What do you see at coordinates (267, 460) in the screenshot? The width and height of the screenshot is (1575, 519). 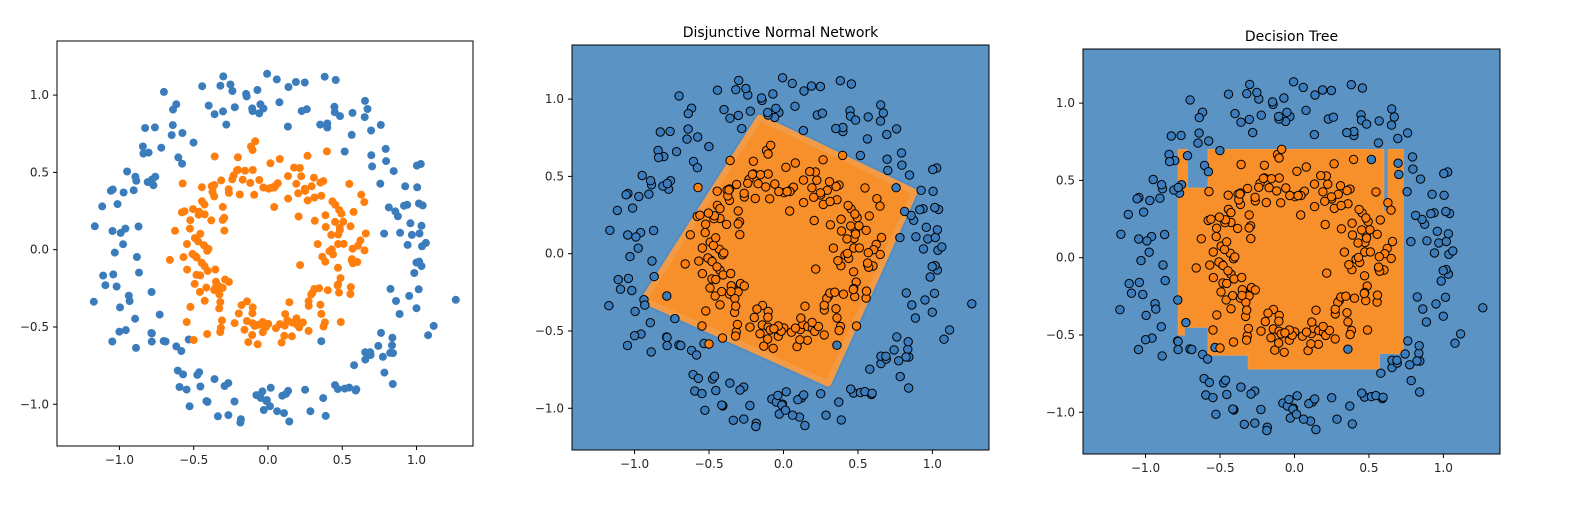 I see `x-tick-label: 0.0` at bounding box center [267, 460].